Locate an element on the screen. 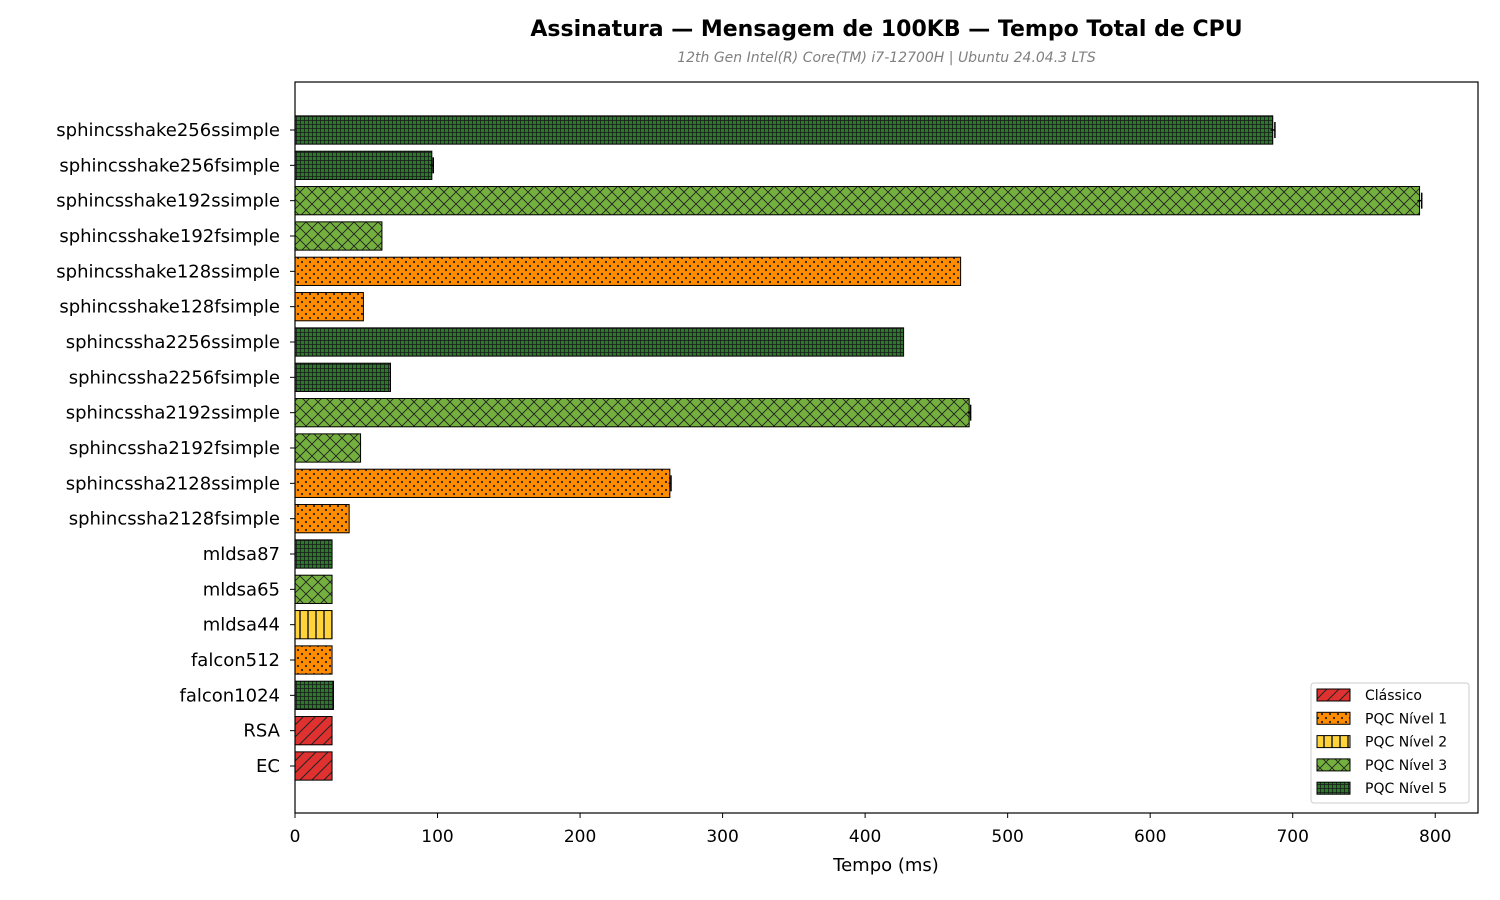 This screenshot has height=900, width=1500. legend-label-n5: PQC Nível 5 is located at coordinates (1406, 789).